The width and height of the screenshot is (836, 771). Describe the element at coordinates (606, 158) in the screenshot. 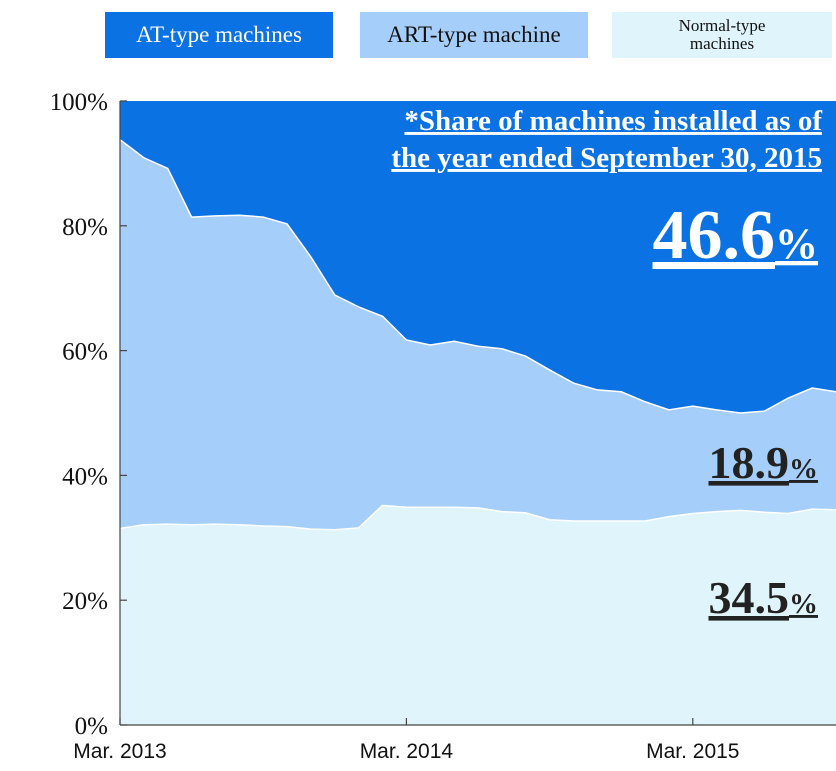

I see `annotation: the year ended September 30, 2015` at that location.